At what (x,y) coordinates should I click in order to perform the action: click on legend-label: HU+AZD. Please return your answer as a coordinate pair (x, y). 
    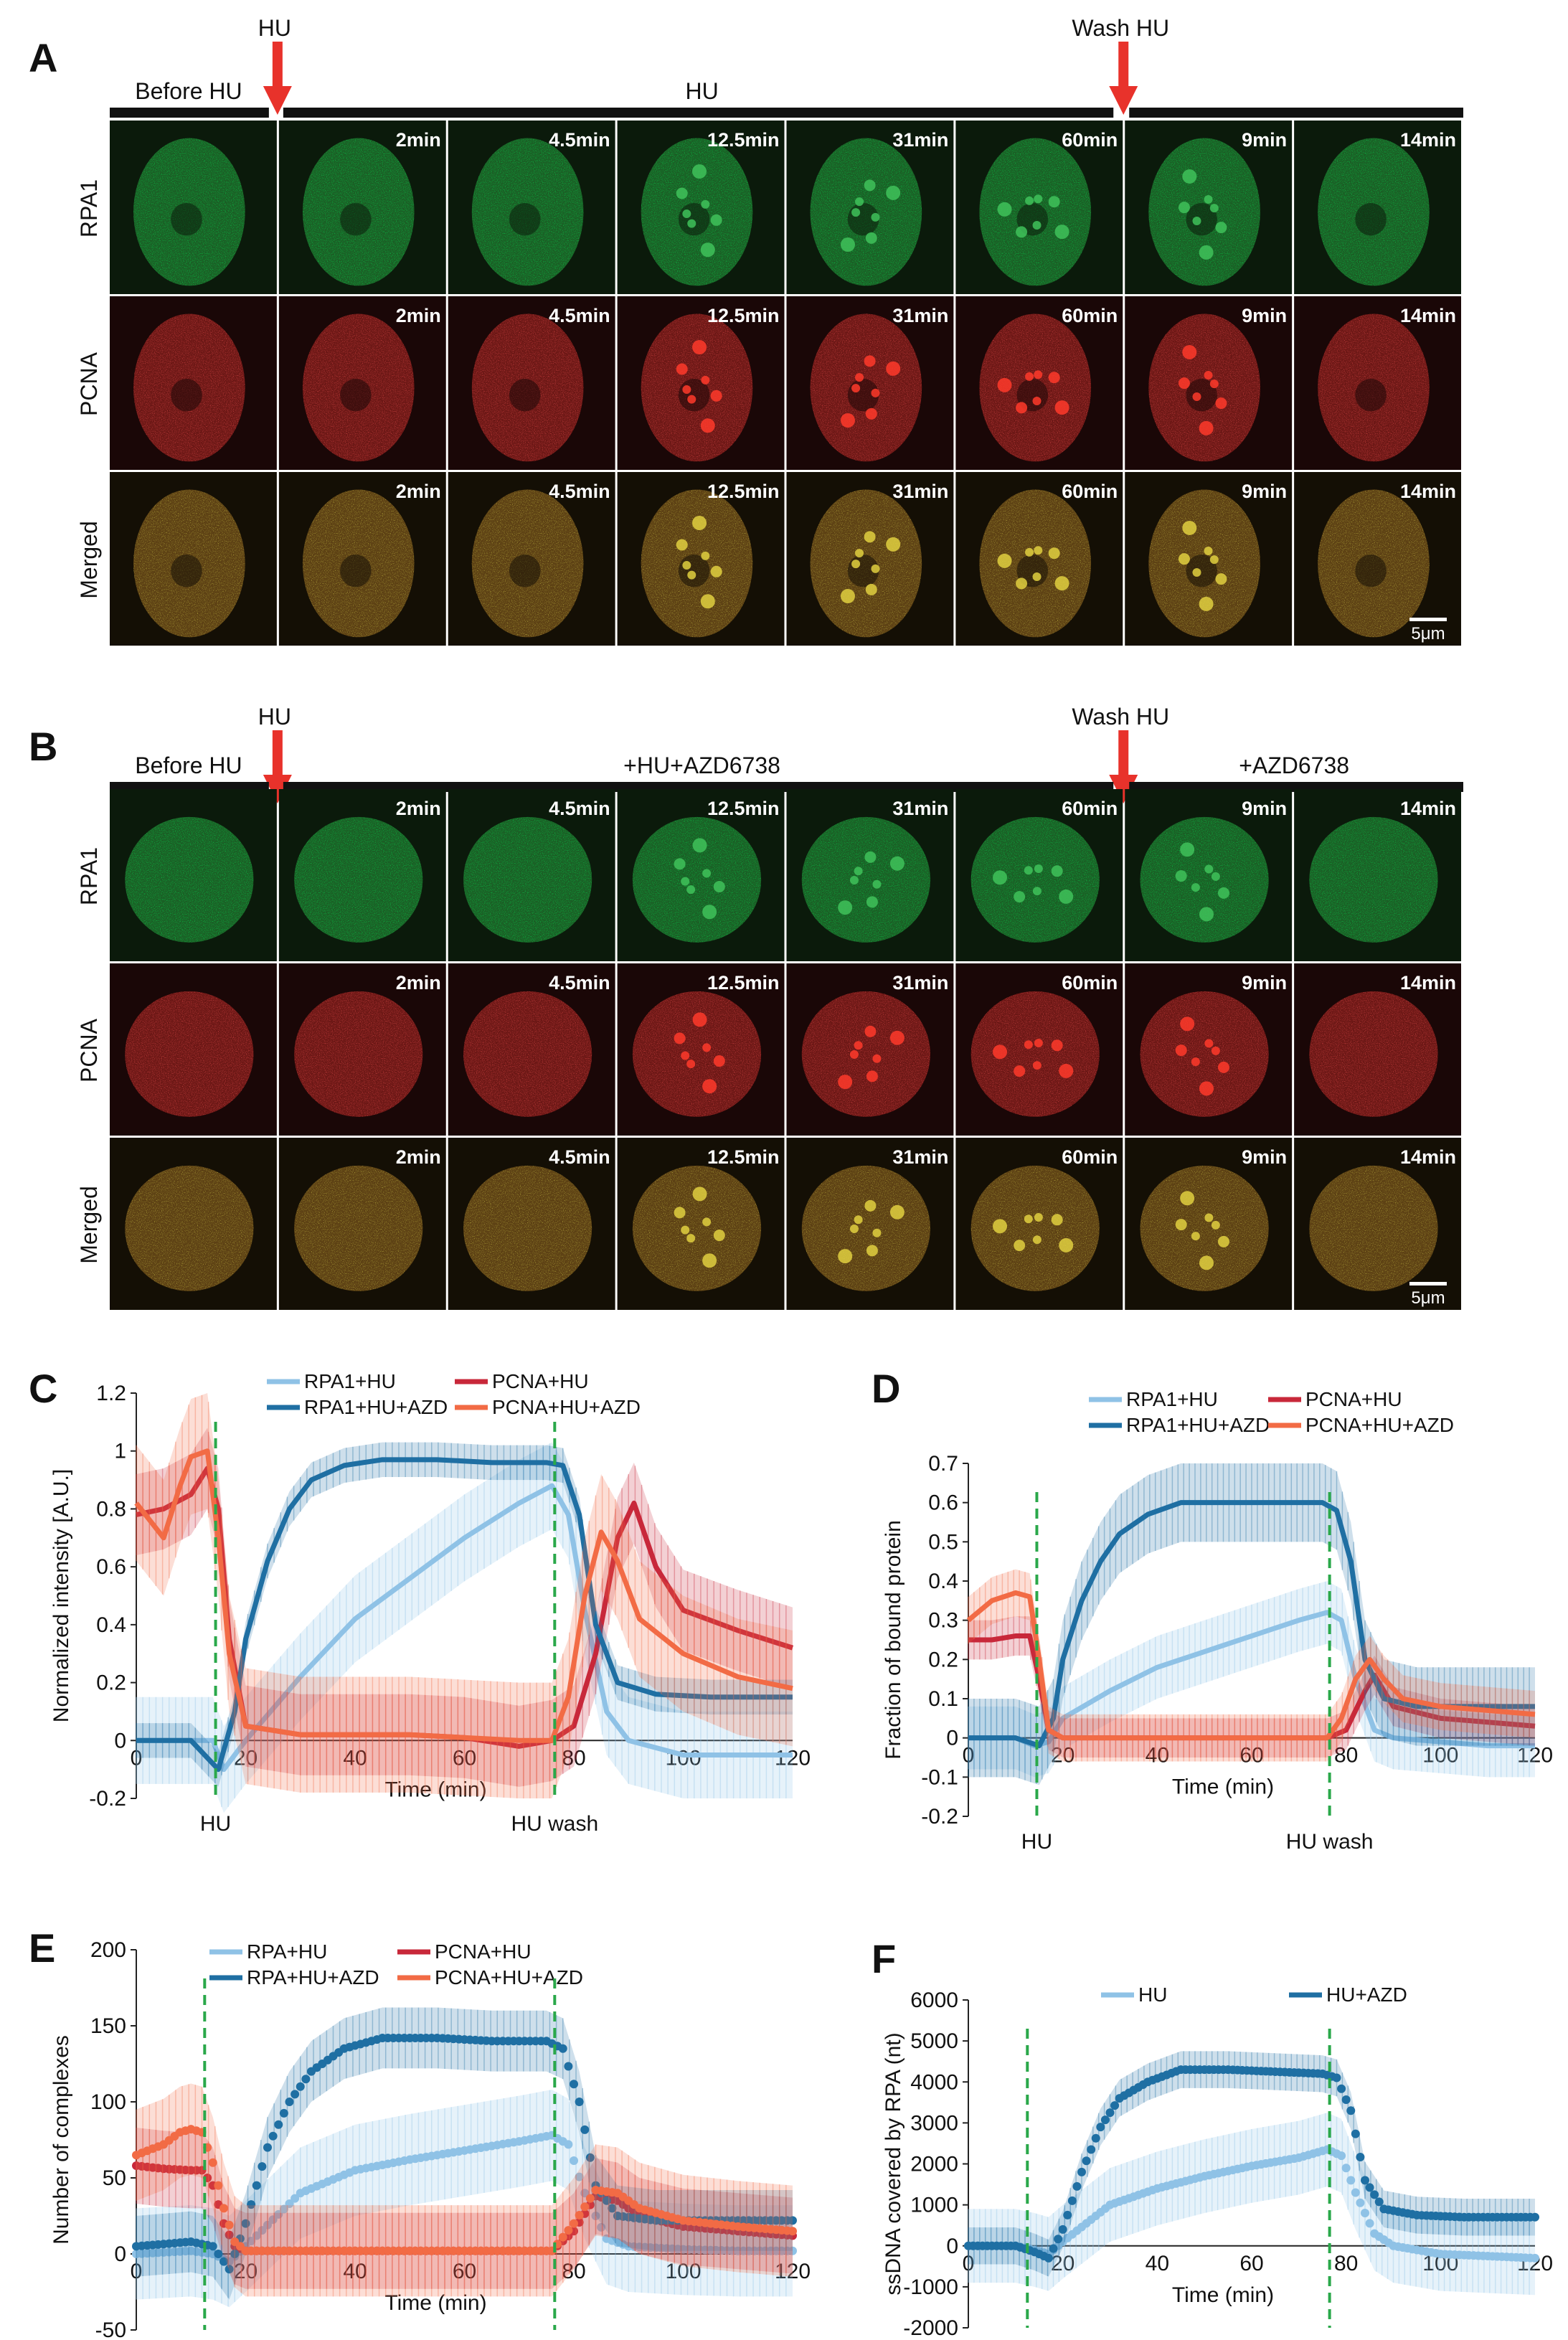
    Looking at the image, I should click on (1367, 1994).